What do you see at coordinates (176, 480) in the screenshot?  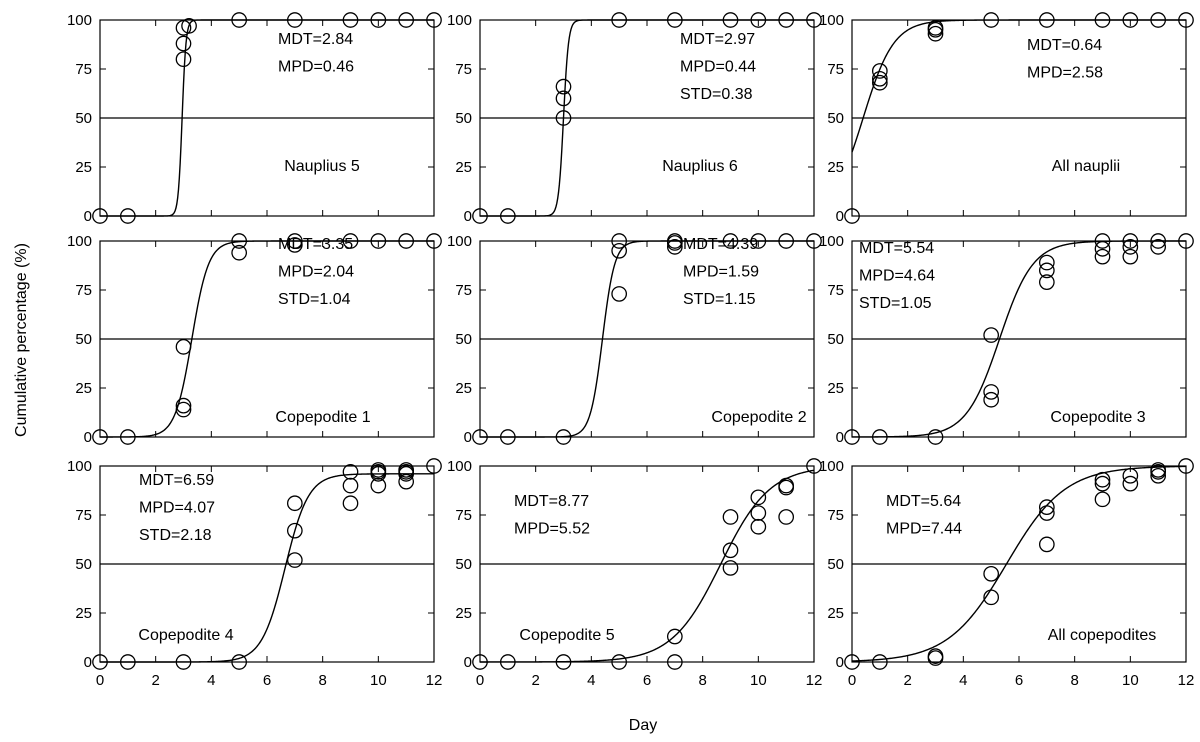 I see `stat-text: MDT=6.59` at bounding box center [176, 480].